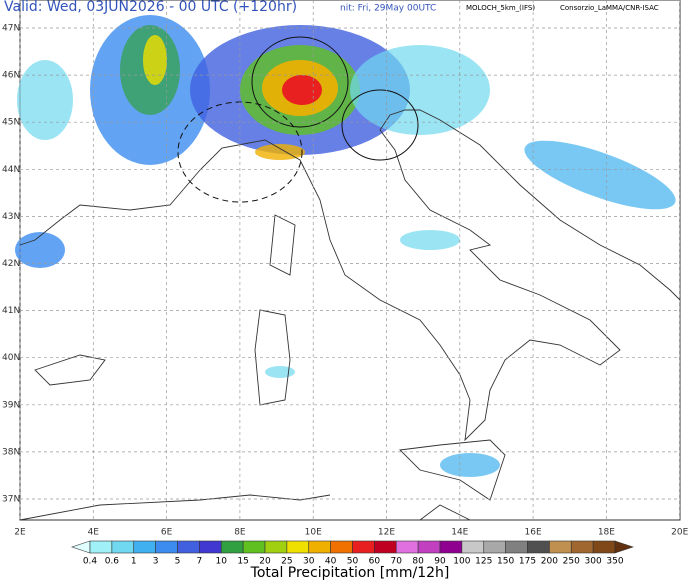 The width and height of the screenshot is (700, 585). What do you see at coordinates (331, 562) in the screenshot?
I see `colorbar-label: 40` at bounding box center [331, 562].